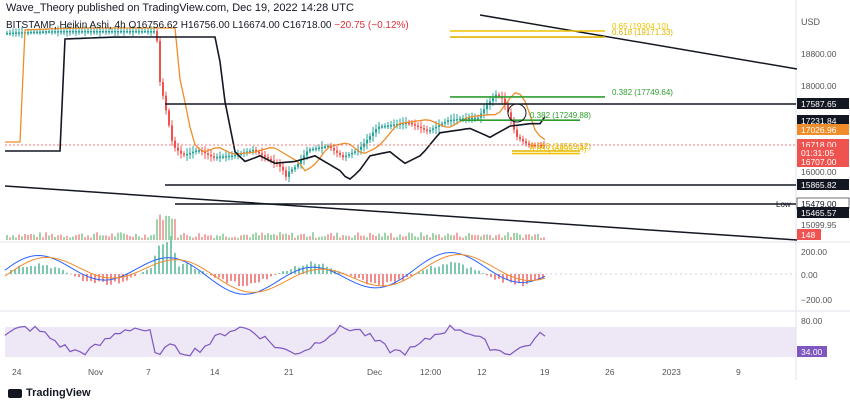  I want to click on price-label: 15465.57, so click(819, 213).